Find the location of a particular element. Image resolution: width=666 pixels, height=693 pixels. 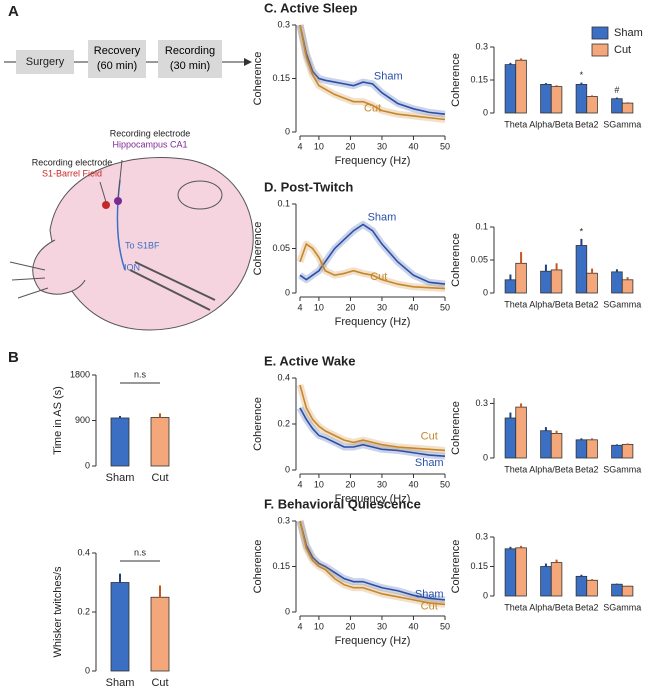

annotation: * is located at coordinates (582, 231).